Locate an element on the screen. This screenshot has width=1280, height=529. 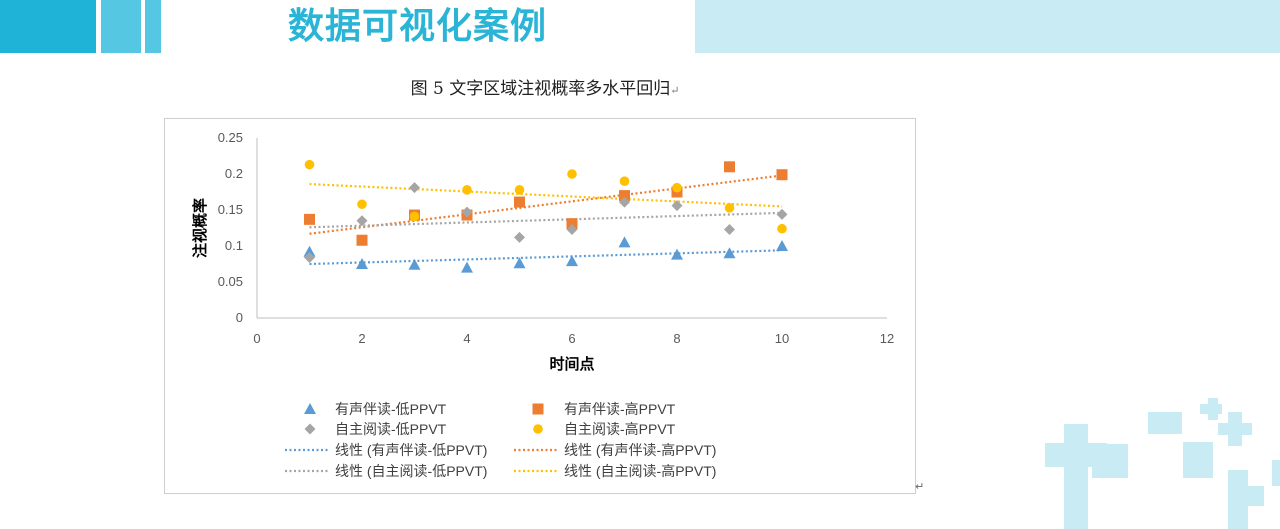
header-bar-mid is located at coordinates (121, 26).